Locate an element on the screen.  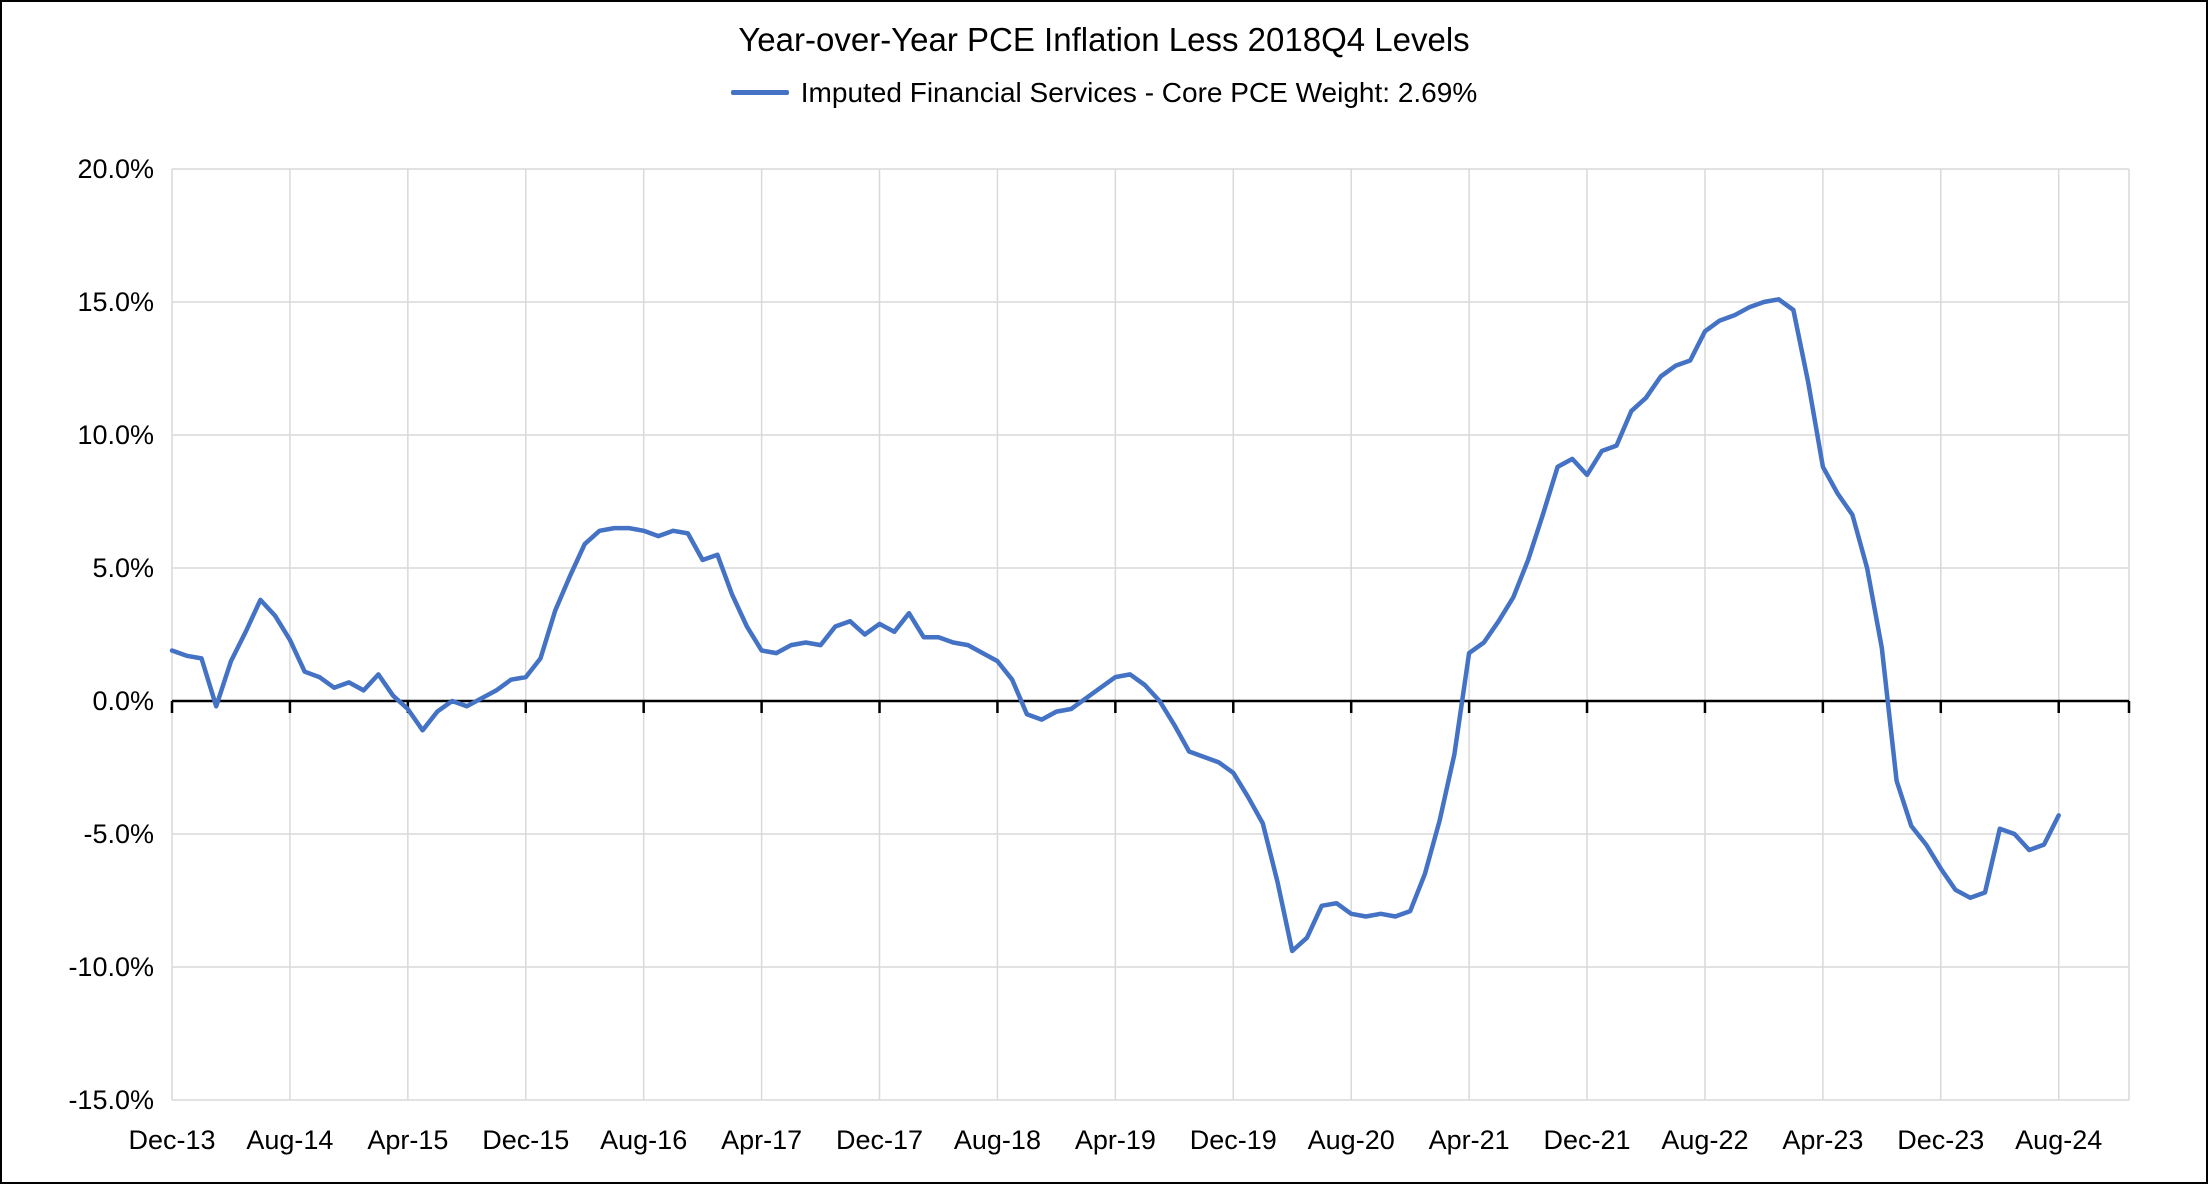
y-tick-label: -5.0% is located at coordinates (118, 834).